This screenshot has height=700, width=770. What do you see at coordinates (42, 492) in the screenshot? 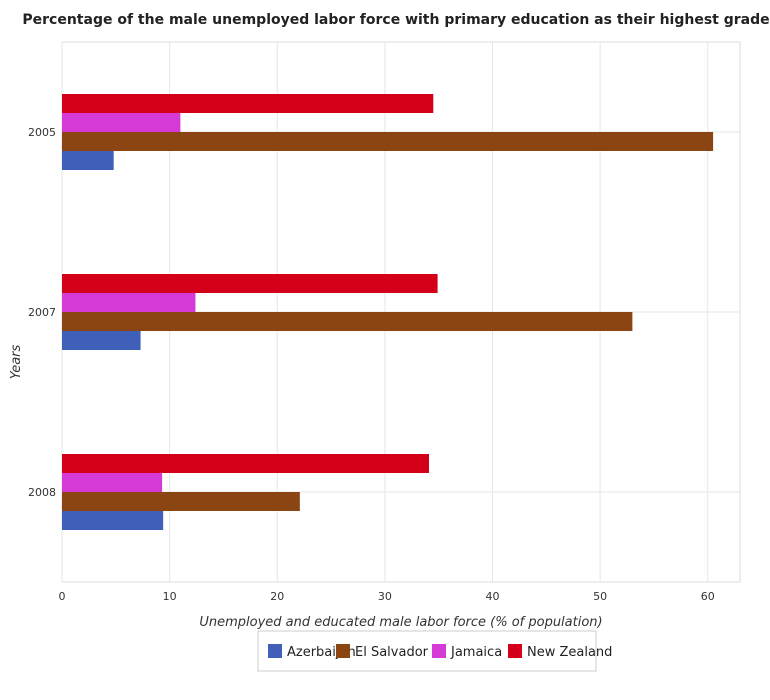
I see `y-tick-label: 2008` at bounding box center [42, 492].